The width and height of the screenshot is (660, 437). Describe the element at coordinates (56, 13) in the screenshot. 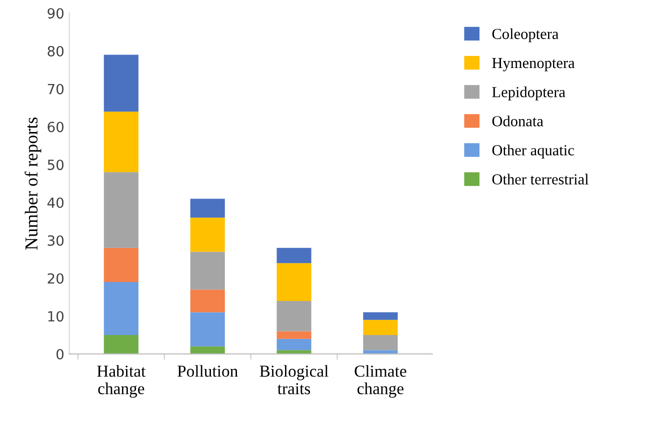

I see `y-tick-label: 90` at that location.